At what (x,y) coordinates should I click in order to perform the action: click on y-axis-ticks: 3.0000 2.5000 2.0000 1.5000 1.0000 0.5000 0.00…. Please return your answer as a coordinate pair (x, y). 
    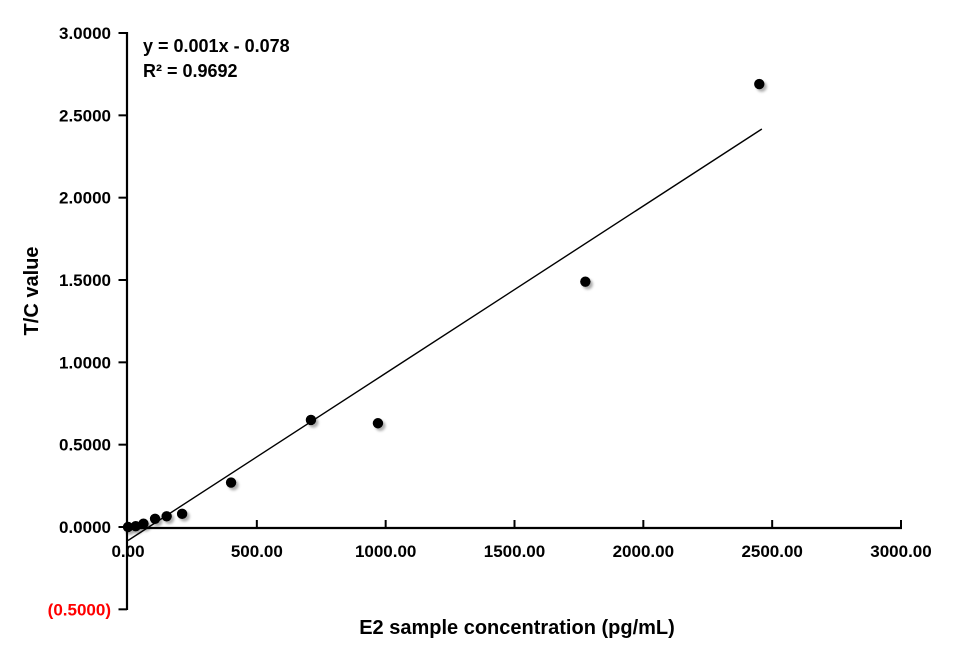
    Looking at the image, I should click on (87, 321).